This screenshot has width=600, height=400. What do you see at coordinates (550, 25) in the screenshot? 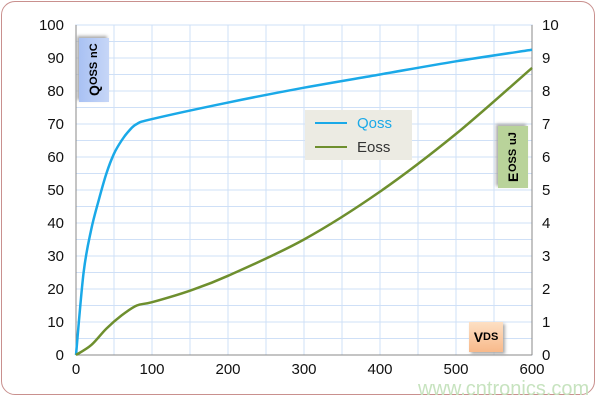
I see `y-right-tick-label: 10` at bounding box center [550, 25].